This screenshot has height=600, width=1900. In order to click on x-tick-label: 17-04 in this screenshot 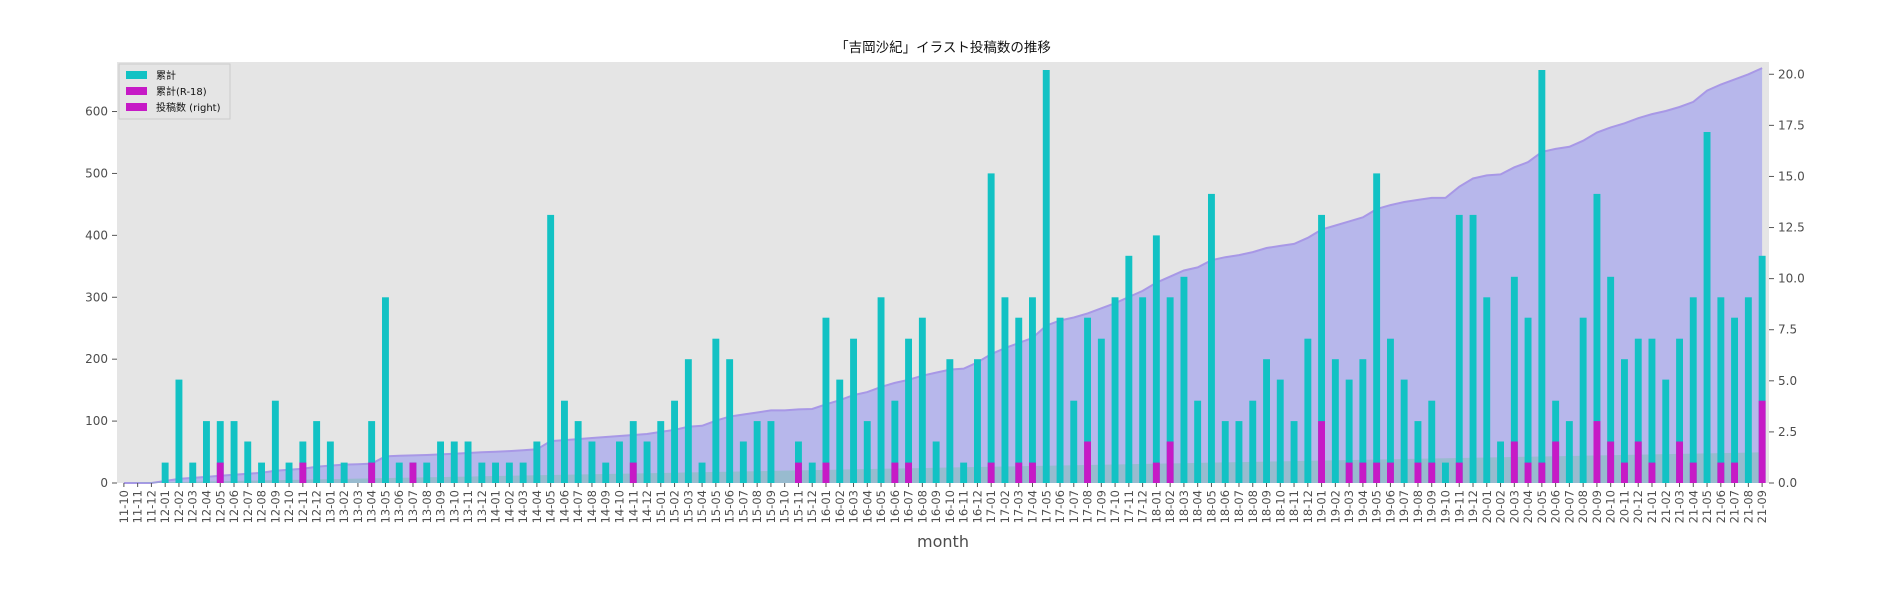, I will do `click(1032, 506)`.